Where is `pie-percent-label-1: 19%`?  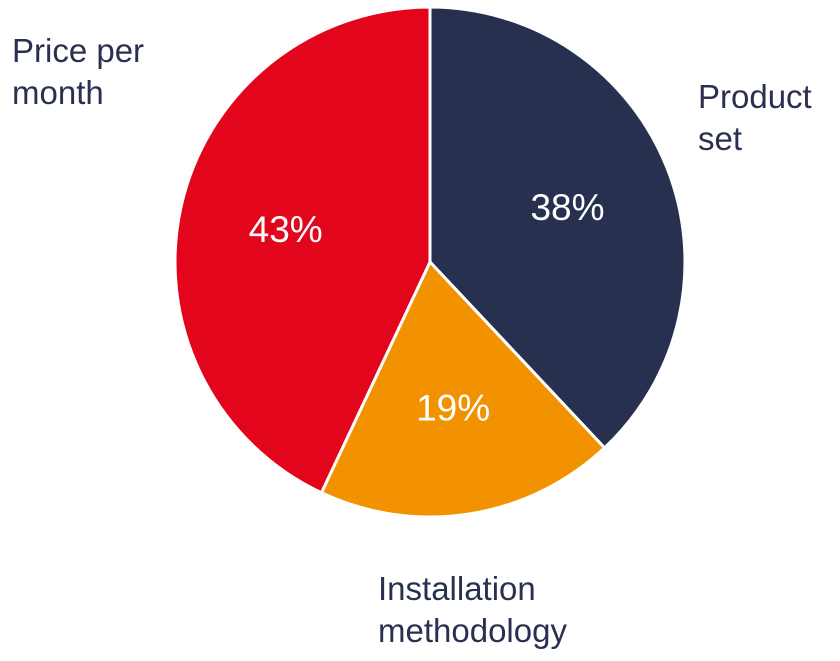 pie-percent-label-1: 19% is located at coordinates (453, 408).